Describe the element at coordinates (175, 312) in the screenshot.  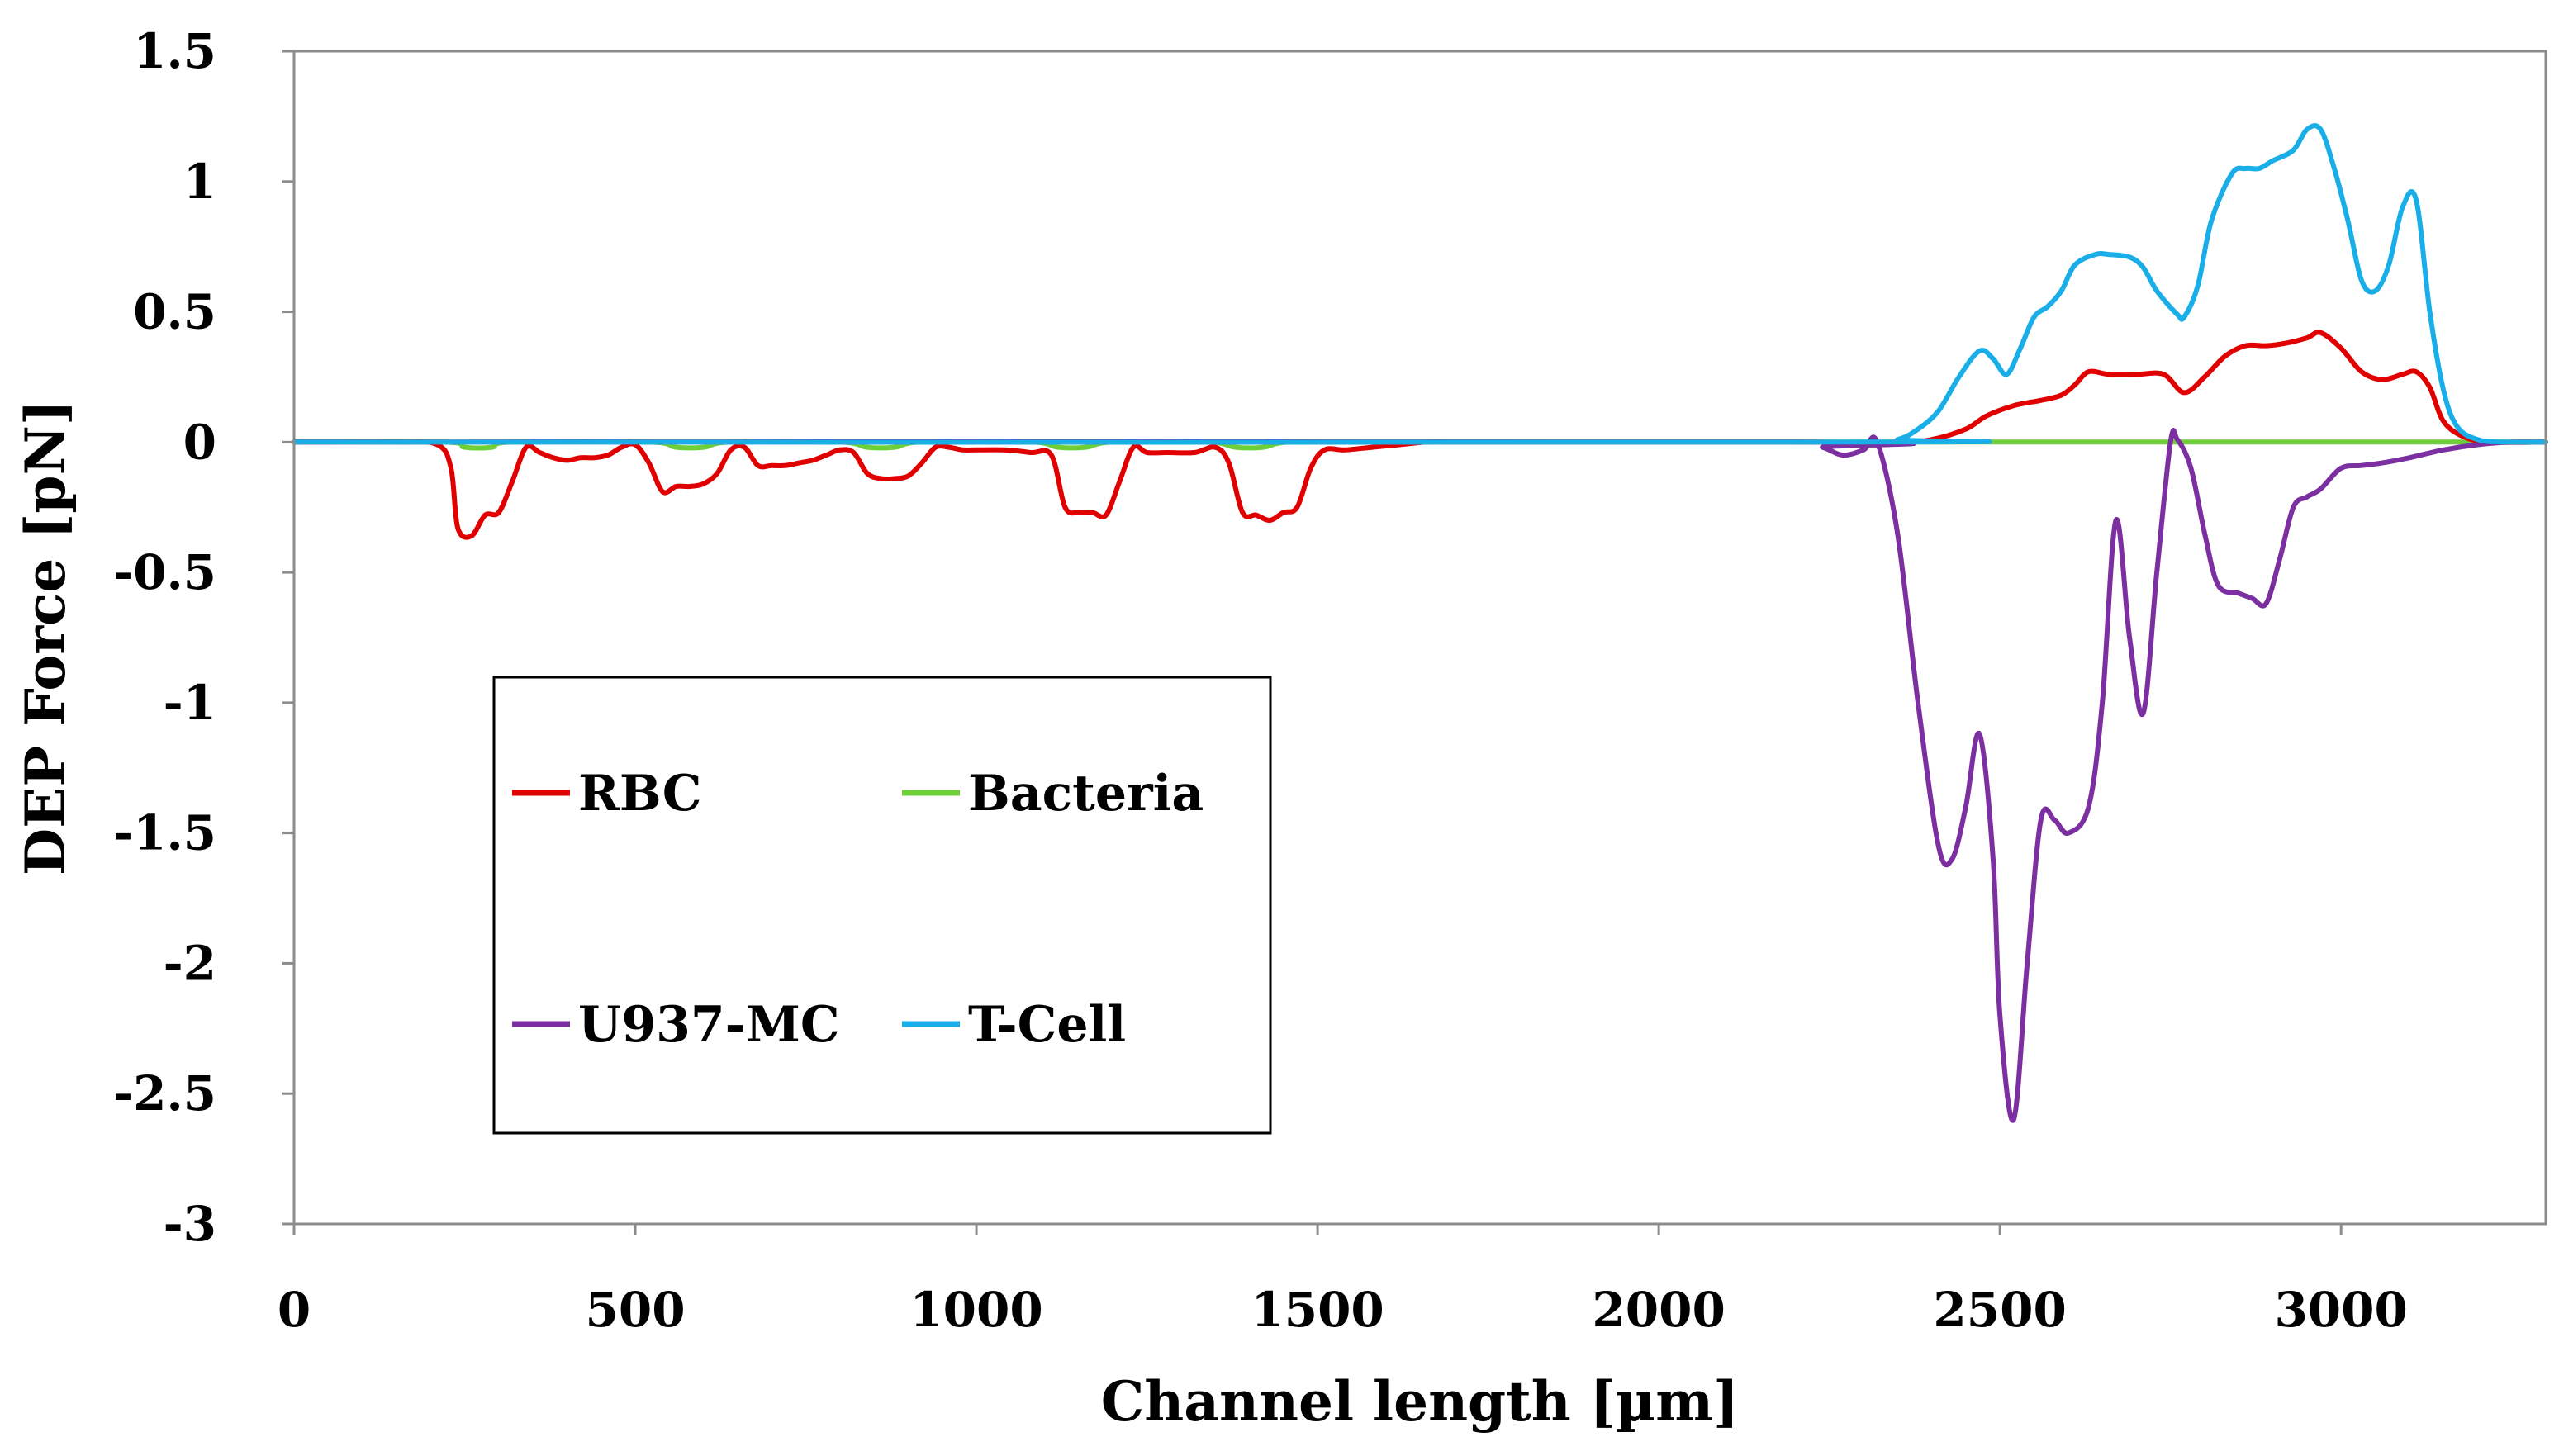
I see `y-tick-label: 0.5` at that location.